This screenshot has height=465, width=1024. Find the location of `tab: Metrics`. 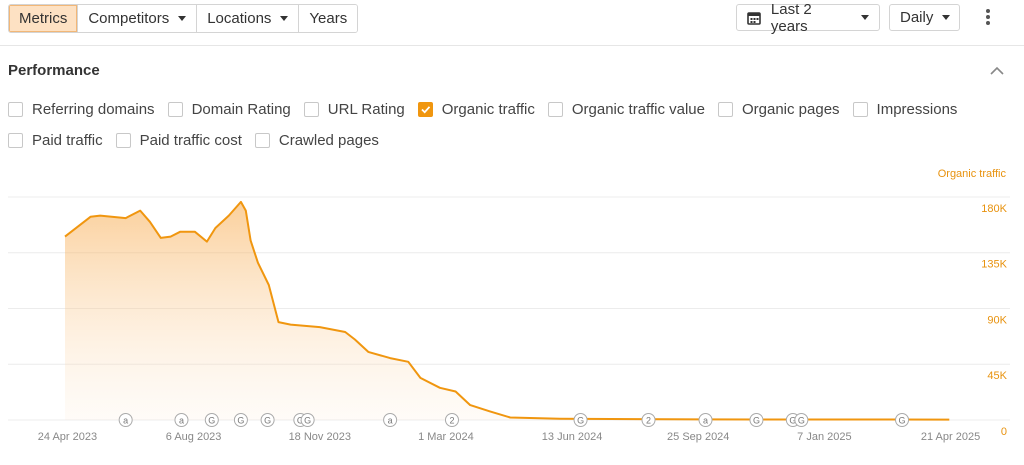

tab: Metrics is located at coordinates (43, 18).